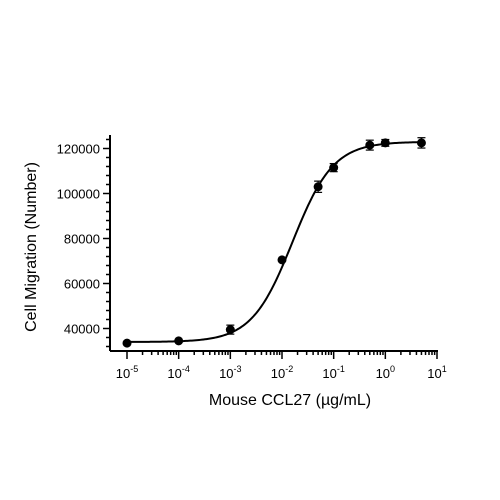 The image size is (500, 500). I want to click on x-axis-title: Mouse CCL27 (µg/mL), so click(290, 400).